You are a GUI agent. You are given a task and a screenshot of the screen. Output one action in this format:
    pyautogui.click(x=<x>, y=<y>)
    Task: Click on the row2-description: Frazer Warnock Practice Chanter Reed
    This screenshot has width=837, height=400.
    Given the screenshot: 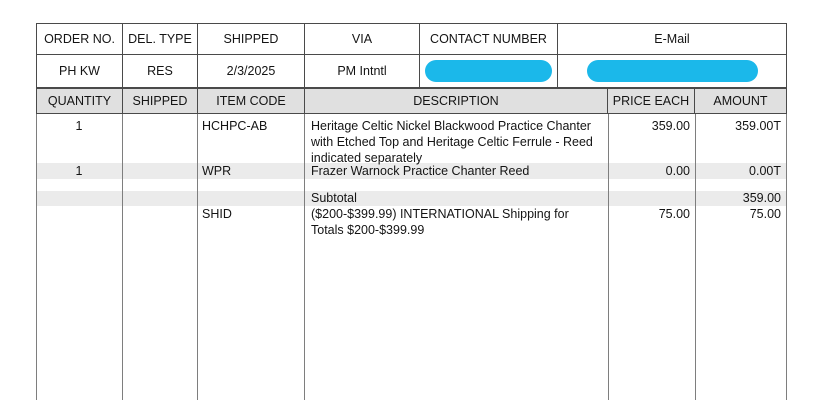 What is the action you would take?
    pyautogui.click(x=420, y=171)
    